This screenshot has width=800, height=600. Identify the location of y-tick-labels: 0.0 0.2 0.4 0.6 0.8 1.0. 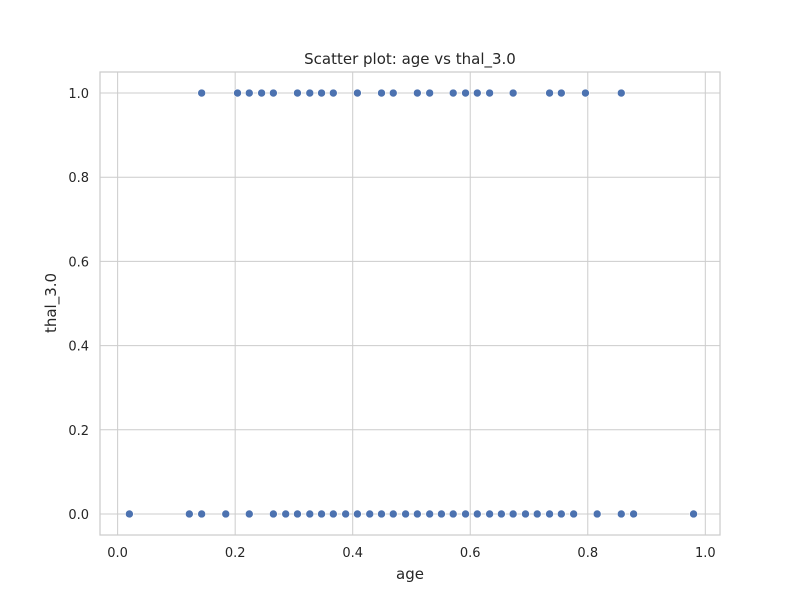
(78, 305).